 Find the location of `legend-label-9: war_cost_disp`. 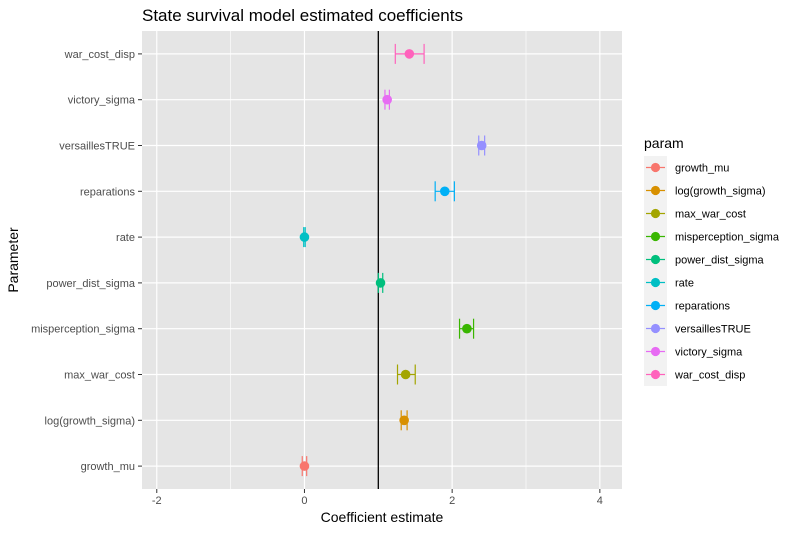

legend-label-9: war_cost_disp is located at coordinates (709, 376).